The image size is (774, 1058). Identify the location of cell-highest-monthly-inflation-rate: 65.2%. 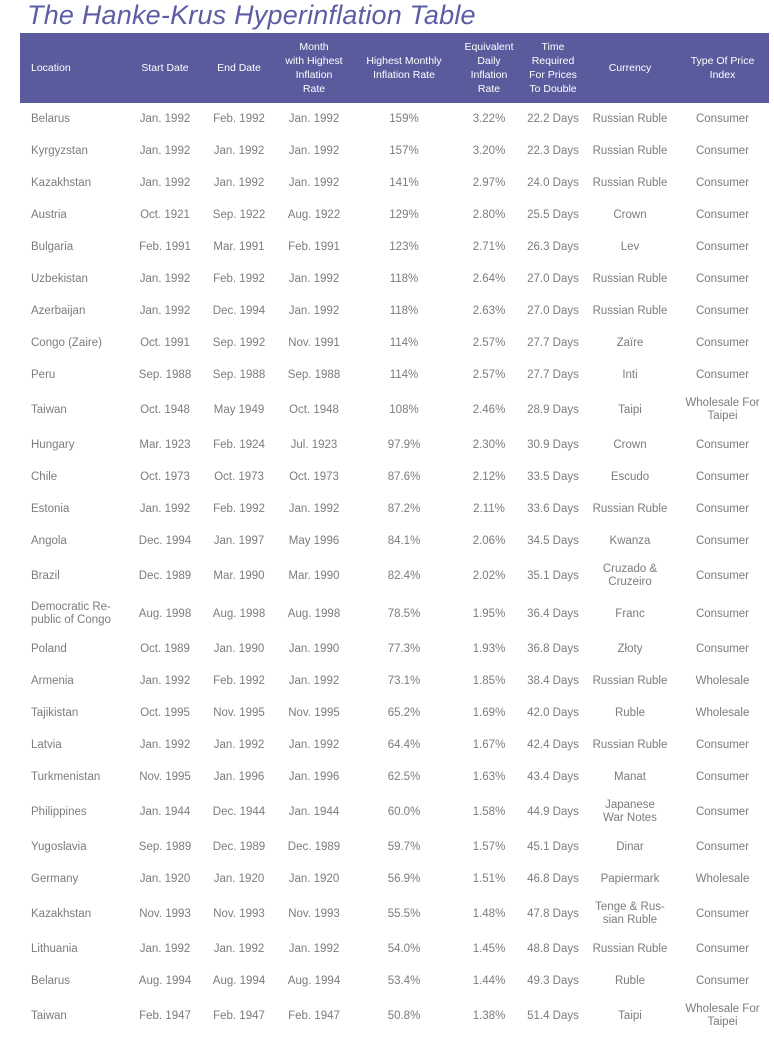
(404, 712).